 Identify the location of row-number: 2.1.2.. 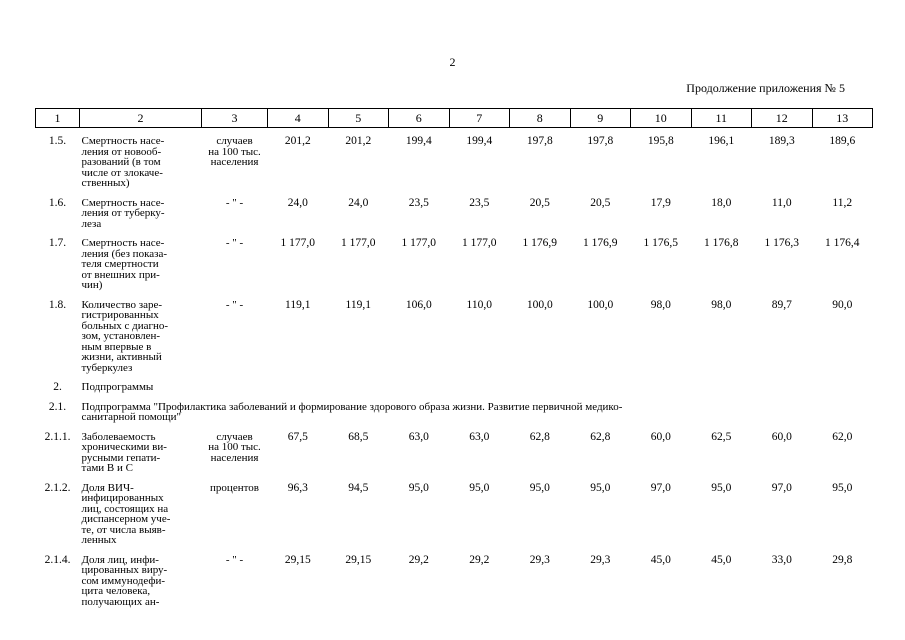
(57, 487).